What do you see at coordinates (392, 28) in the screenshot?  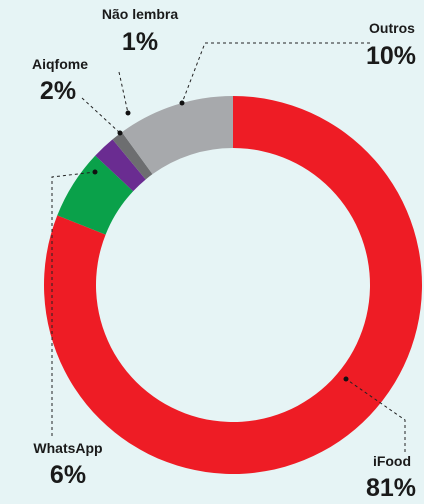 I see `slice-name: Outros` at bounding box center [392, 28].